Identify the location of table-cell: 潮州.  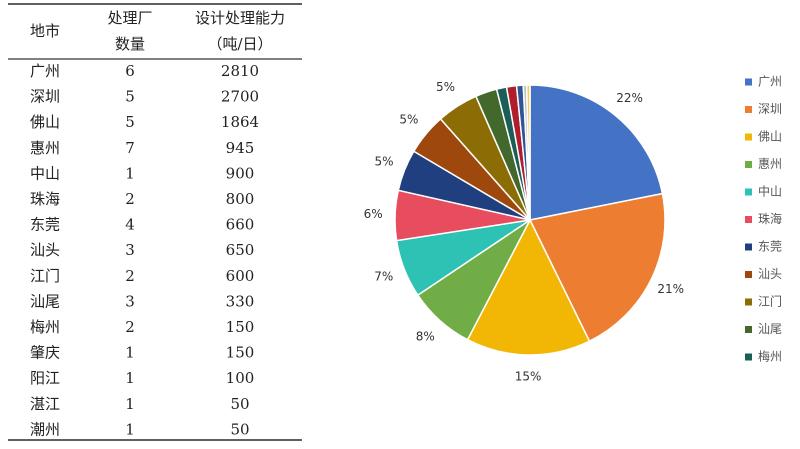
(45, 429).